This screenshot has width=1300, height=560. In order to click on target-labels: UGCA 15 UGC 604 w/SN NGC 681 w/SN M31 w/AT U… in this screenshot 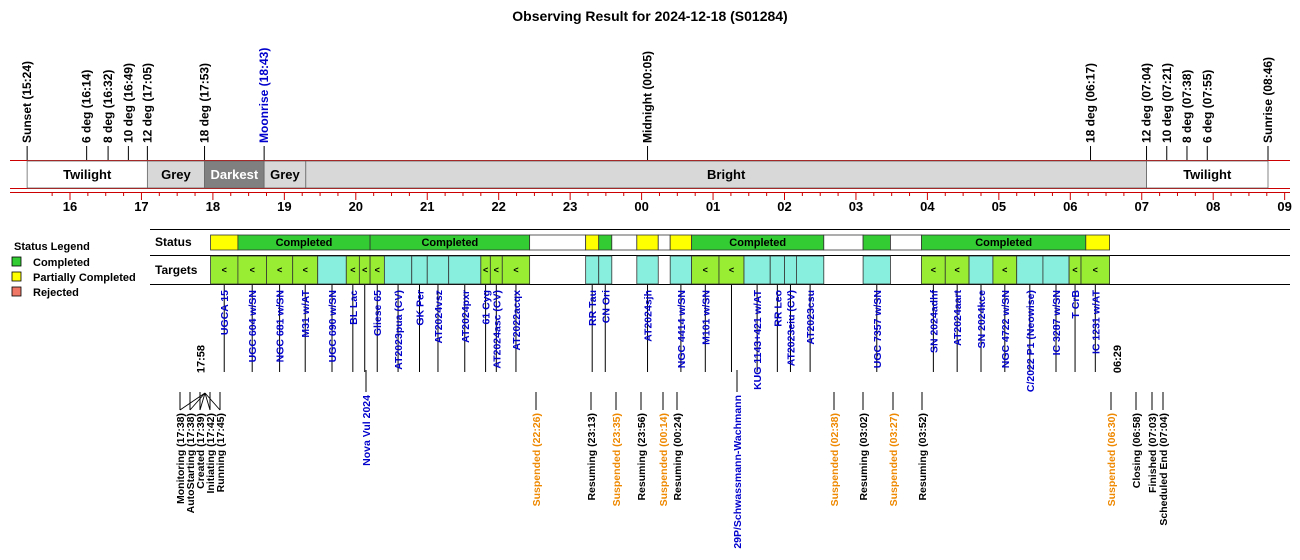, I will do `click(660, 338)`.